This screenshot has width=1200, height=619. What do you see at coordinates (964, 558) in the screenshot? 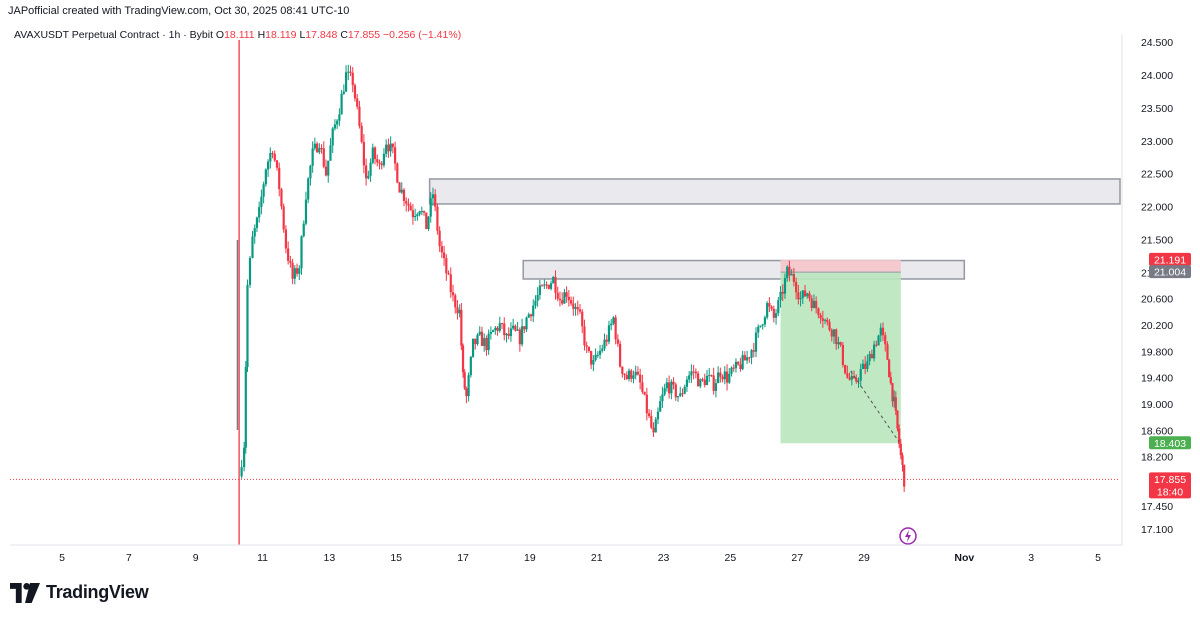
I see `x-tick-label: Nov` at bounding box center [964, 558].